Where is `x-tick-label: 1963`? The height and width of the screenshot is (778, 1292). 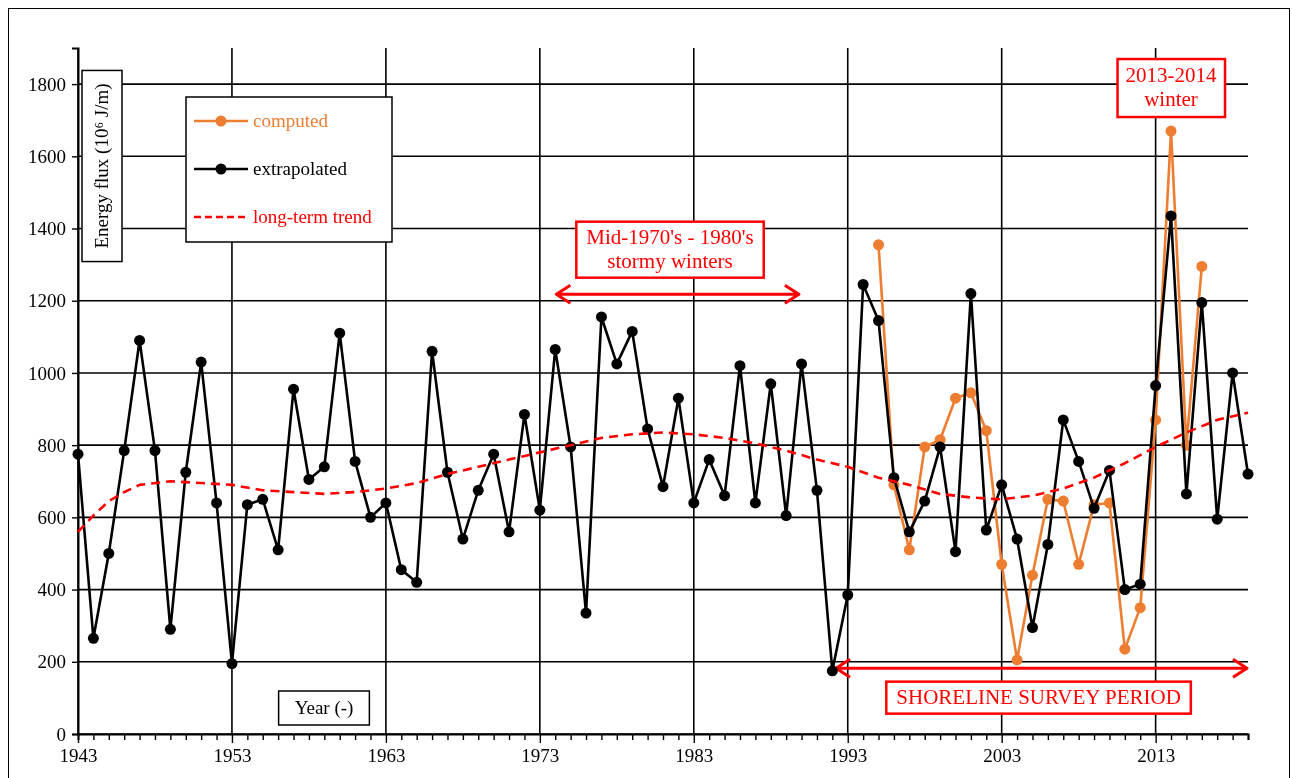 x-tick-label: 1963 is located at coordinates (386, 756).